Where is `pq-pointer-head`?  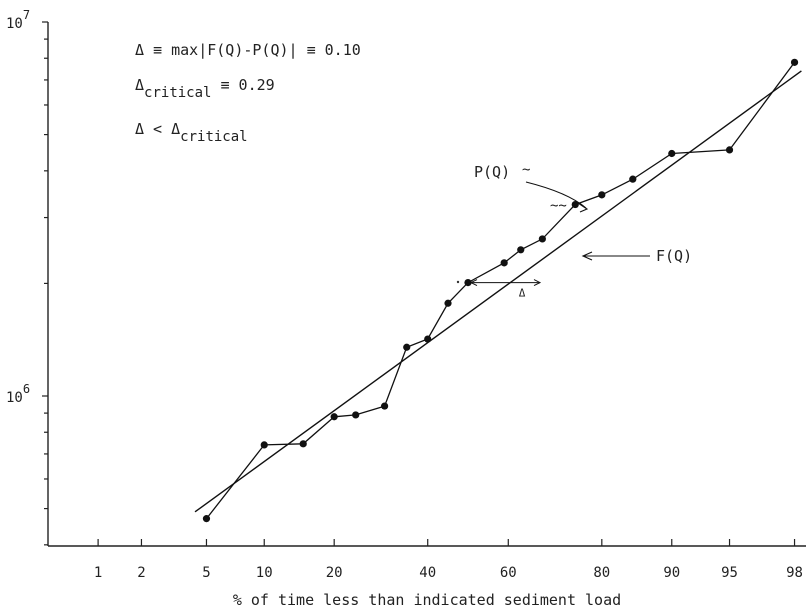 pq-pointer-head is located at coordinates (583, 207).